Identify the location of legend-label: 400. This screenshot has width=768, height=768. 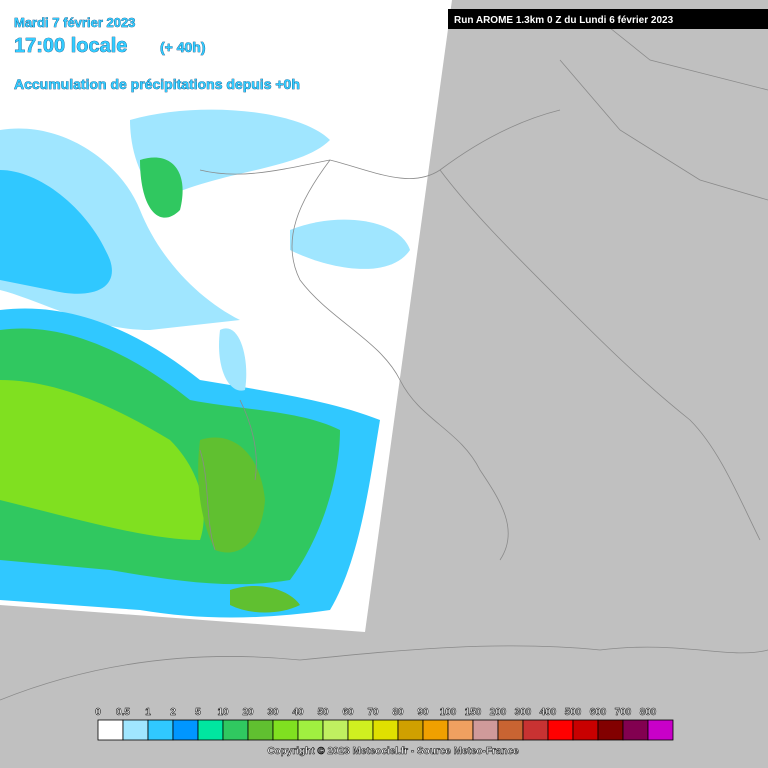
(548, 712).